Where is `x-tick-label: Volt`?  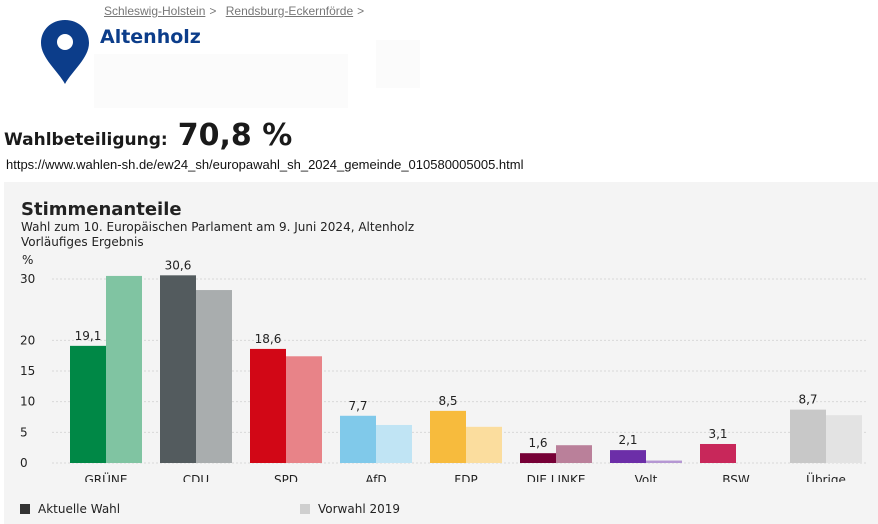 x-tick-label: Volt is located at coordinates (646, 477).